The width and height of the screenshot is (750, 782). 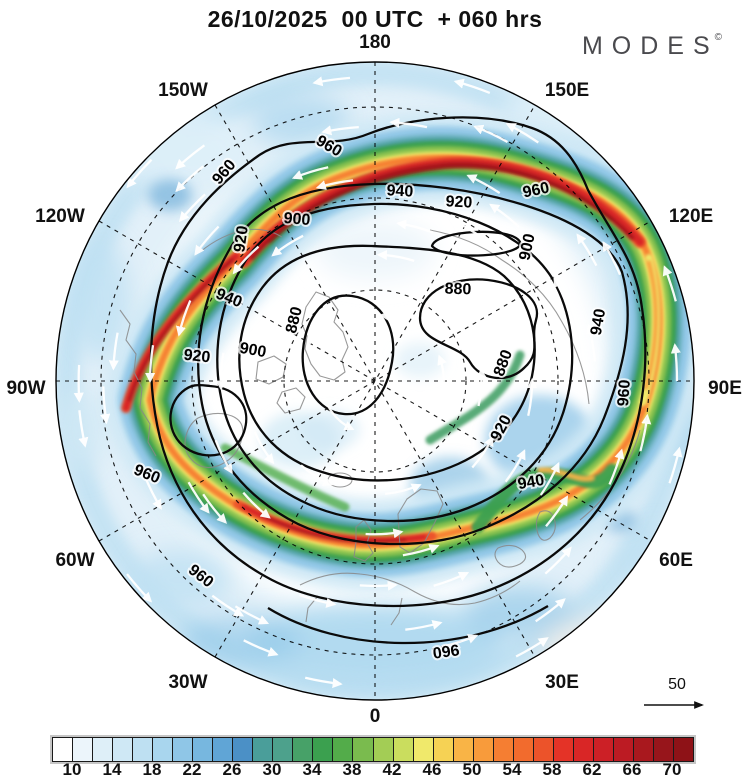 I want to click on colorbar-tick: 46, so click(x=432, y=769).